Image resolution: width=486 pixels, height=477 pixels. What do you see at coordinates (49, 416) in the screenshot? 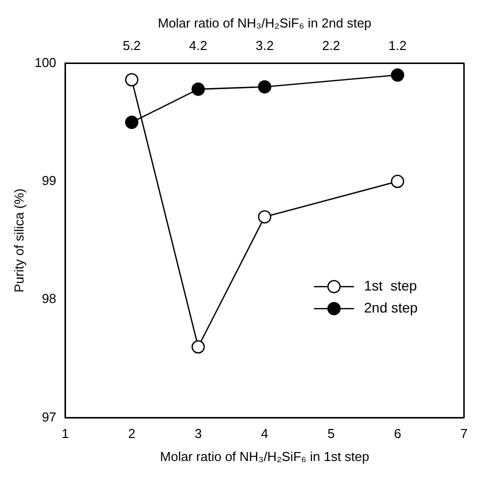
I see `y-tick-label: 97` at bounding box center [49, 416].